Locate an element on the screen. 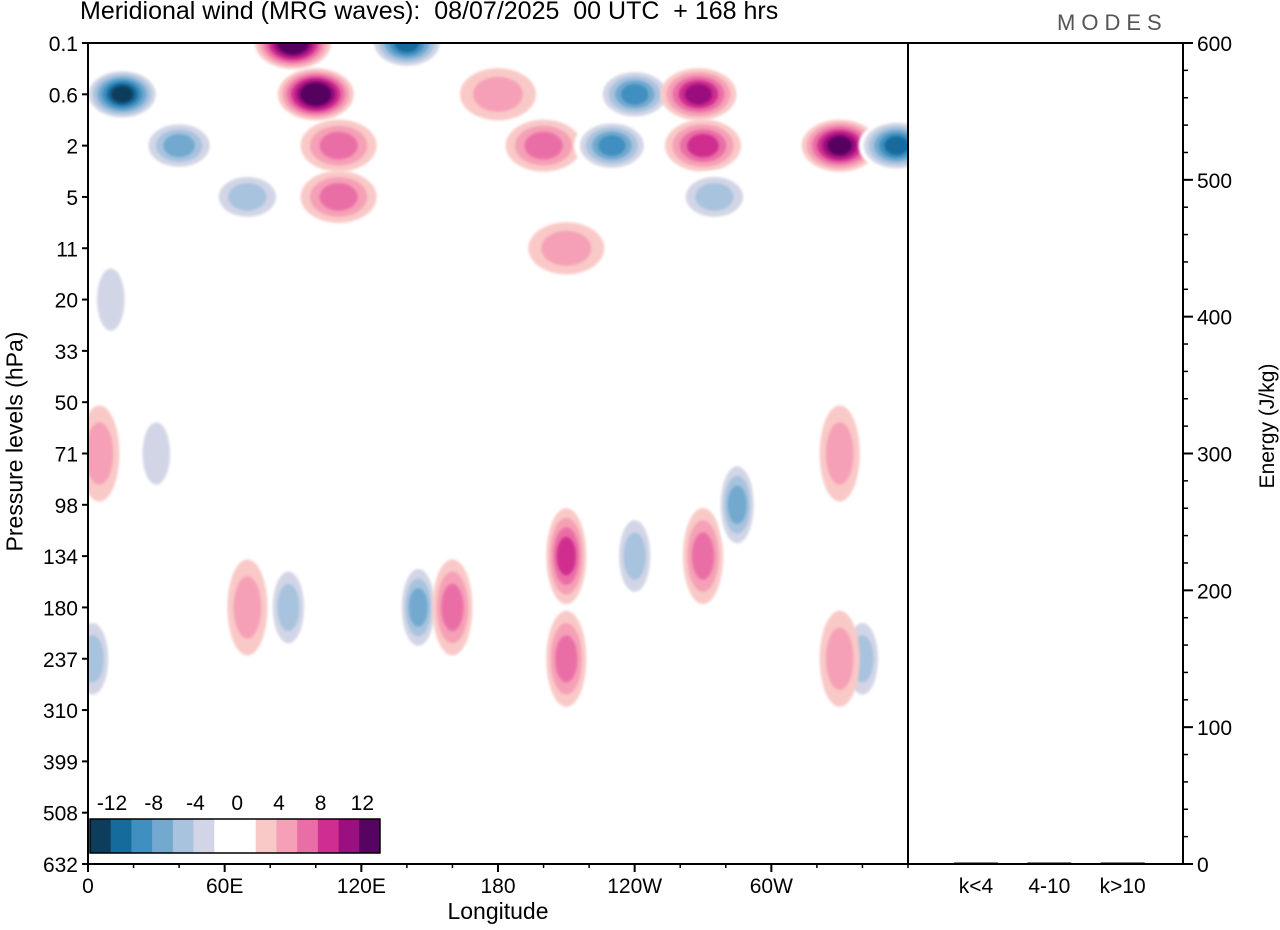  y-tick-label: 33 is located at coordinates (66, 352).